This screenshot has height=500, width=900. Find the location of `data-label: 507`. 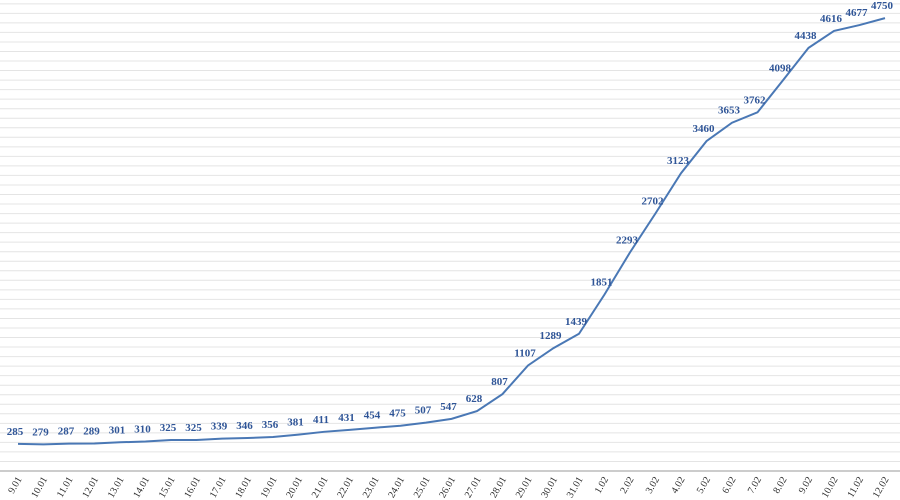

data-label: 507 is located at coordinates (423, 411).